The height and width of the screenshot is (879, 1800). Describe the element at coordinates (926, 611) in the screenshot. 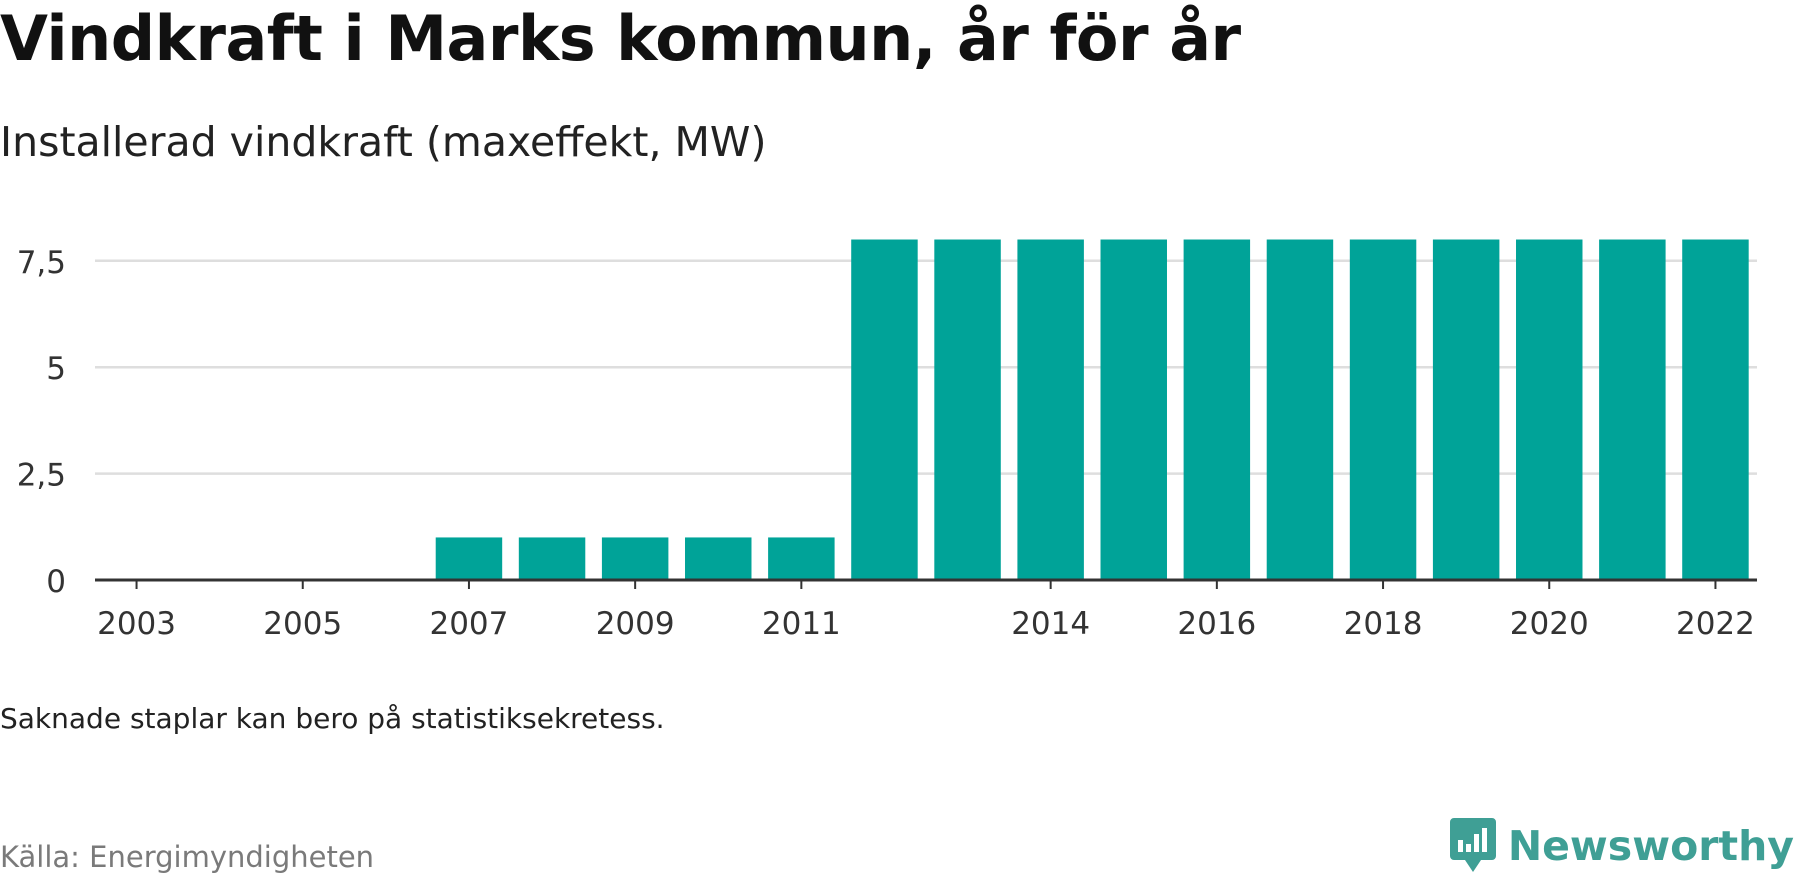

I see `x-axis-labels: 2003 2005 2007 2009 2011 2014 2016 2018 2020 2022` at that location.